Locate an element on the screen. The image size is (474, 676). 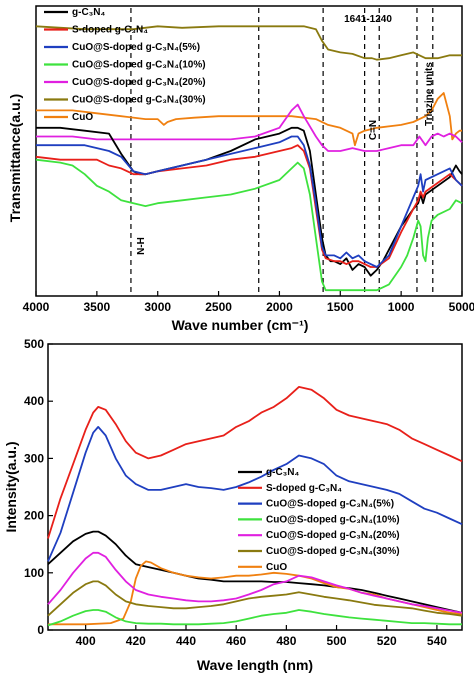
pl-y-ticks: 0 100 200 300 400 500 is located at coordinates (38, 487).